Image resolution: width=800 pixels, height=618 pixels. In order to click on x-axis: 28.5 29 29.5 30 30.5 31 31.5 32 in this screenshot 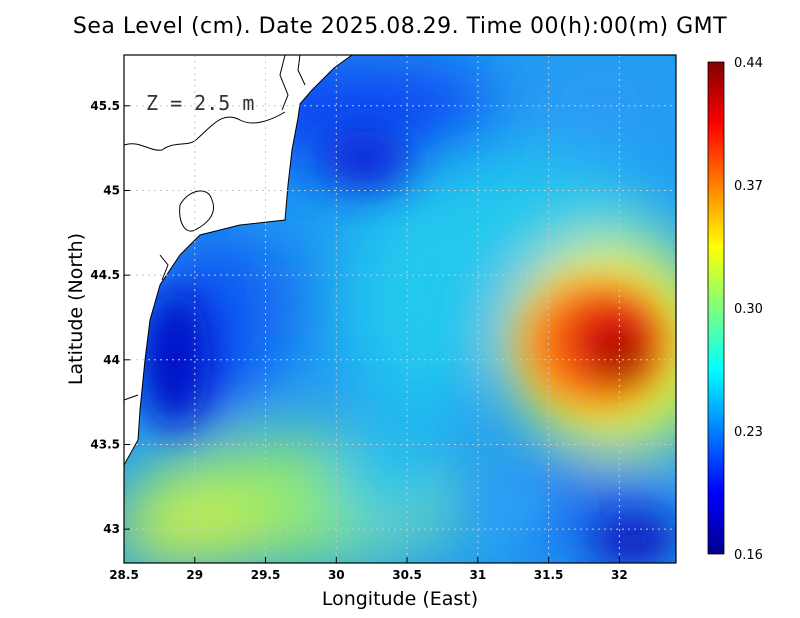, I will do `click(368, 569)`.